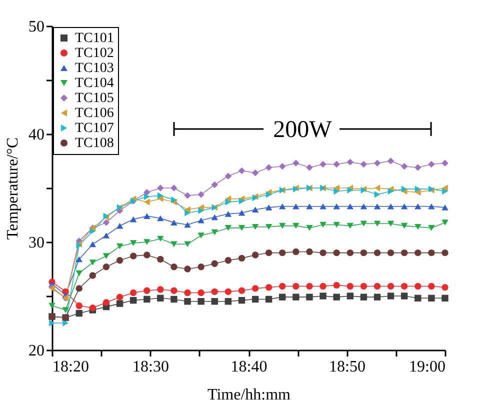  What do you see at coordinates (94, 113) in the screenshot?
I see `legend-label: TC106` at bounding box center [94, 113].